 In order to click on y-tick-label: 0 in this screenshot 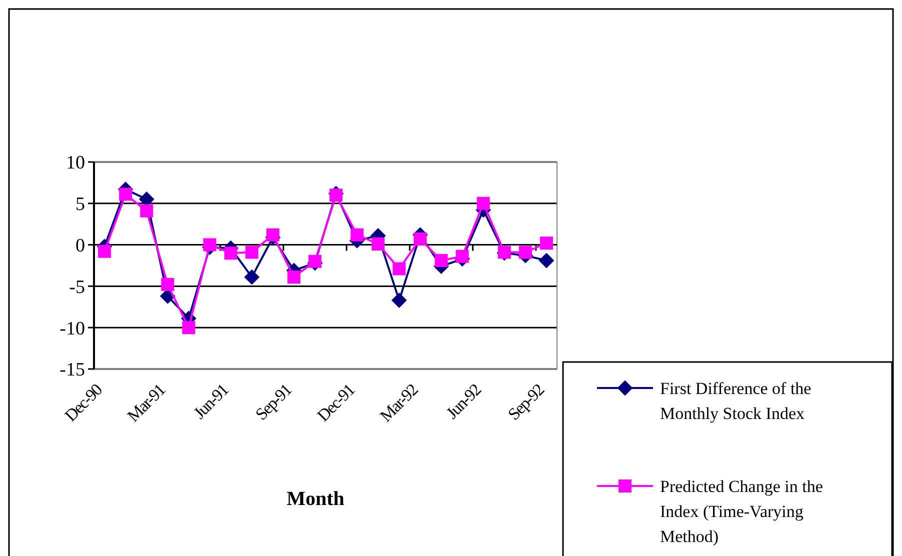, I will do `click(80, 245)`.